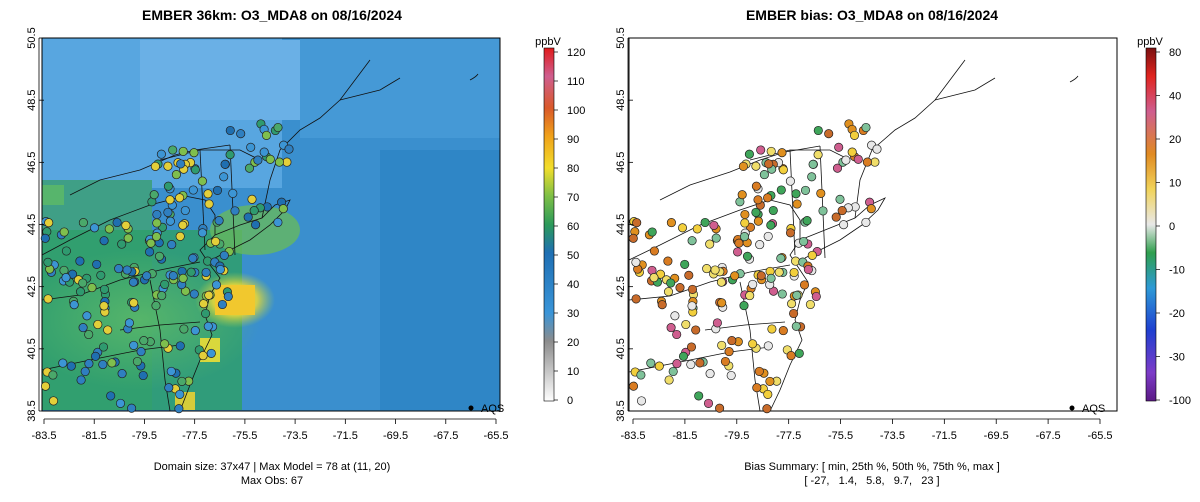 This screenshot has height=502, width=1200. Describe the element at coordinates (872, 15) in the screenshot. I see `right-title: EMBER bias: O3_MDA8 on 08/16/2024` at that location.